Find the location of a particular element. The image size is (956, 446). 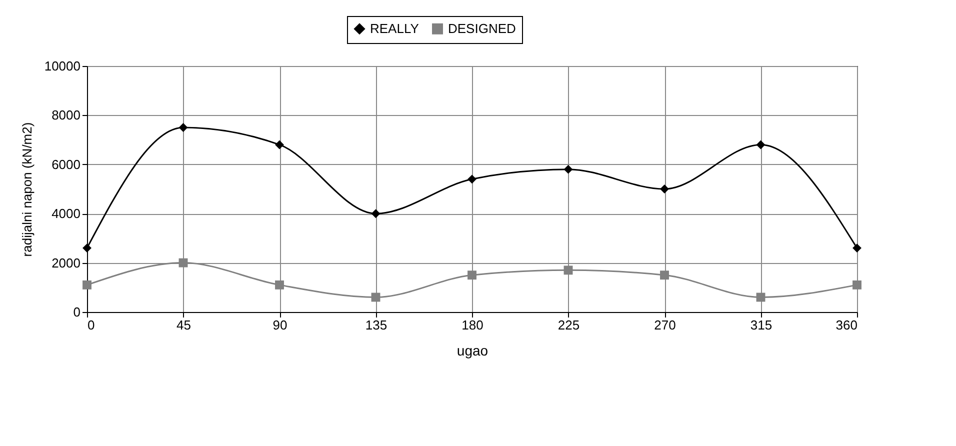

y-tick-label: 0 is located at coordinates (76, 312).